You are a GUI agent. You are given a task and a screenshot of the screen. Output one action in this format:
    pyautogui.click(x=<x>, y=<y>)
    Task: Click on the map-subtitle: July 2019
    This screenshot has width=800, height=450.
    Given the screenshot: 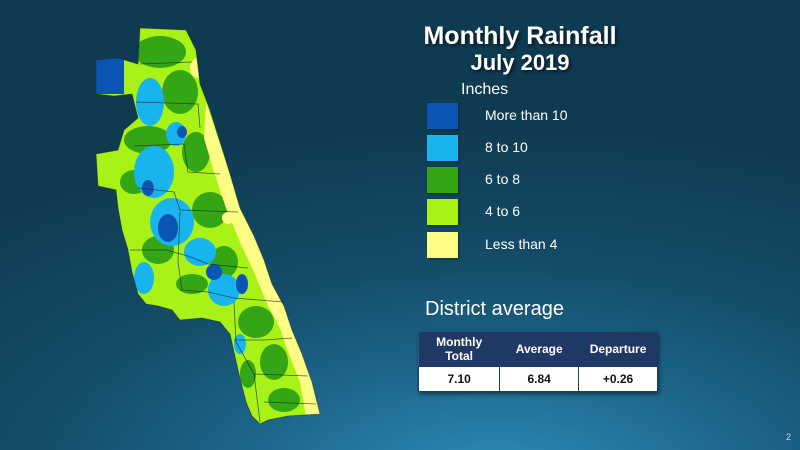 What is the action you would take?
    pyautogui.click(x=520, y=62)
    